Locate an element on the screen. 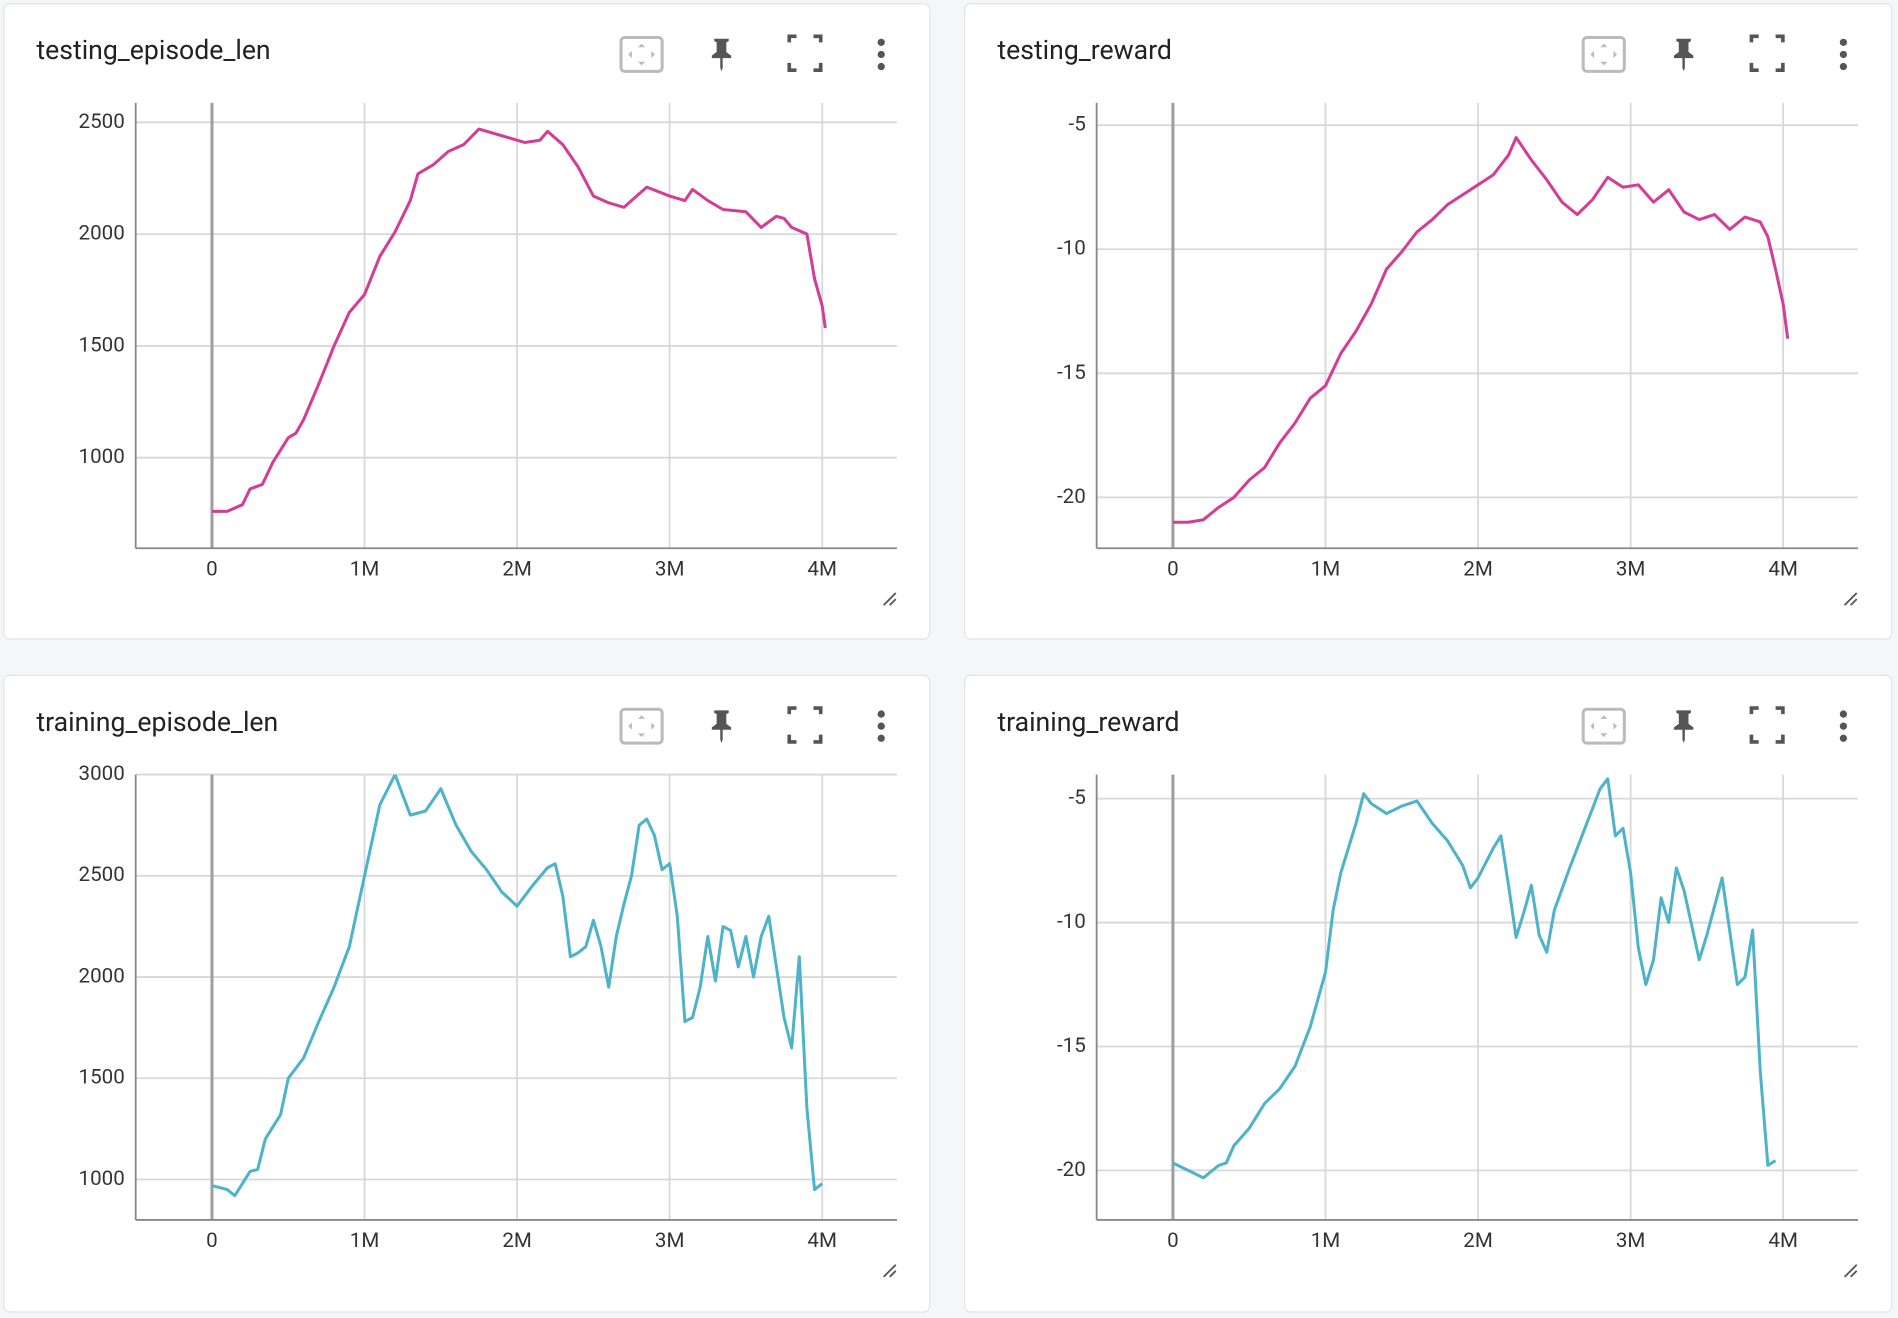 The width and height of the screenshot is (1898, 1318). chart-title: training_reward is located at coordinates (1088, 722).